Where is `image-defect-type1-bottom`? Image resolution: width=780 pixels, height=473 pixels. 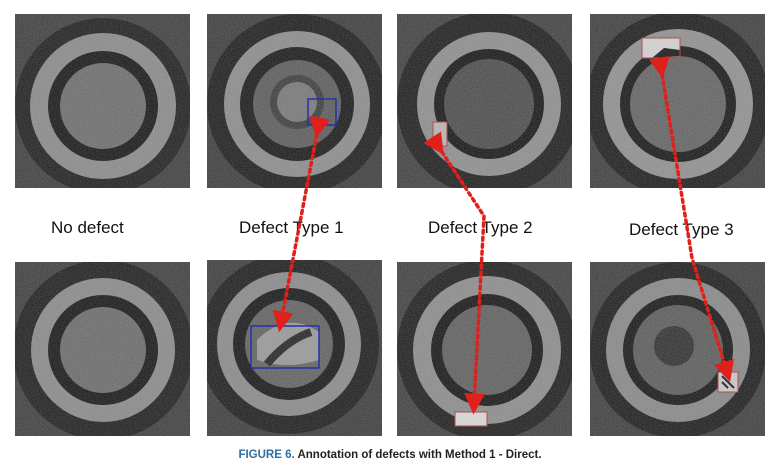
image-defect-type1-bottom is located at coordinates (294, 348).